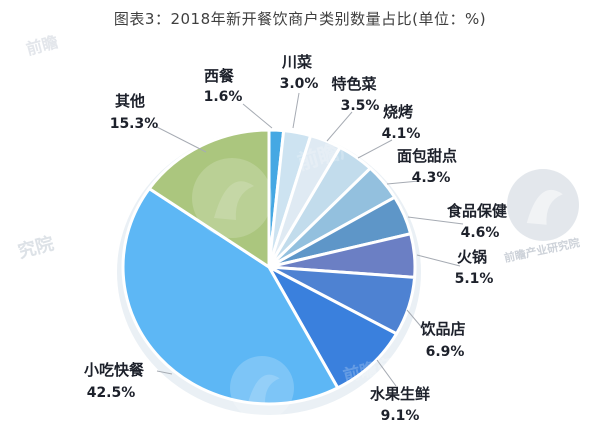  What do you see at coordinates (223, 97) in the screenshot?
I see `slice-value-西餐: 1.6%` at bounding box center [223, 97].